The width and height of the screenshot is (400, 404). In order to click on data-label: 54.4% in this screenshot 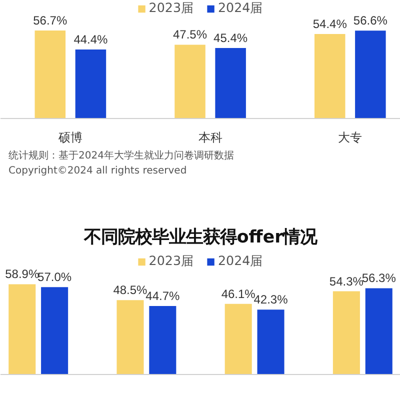, I will do `click(330, 24)`.